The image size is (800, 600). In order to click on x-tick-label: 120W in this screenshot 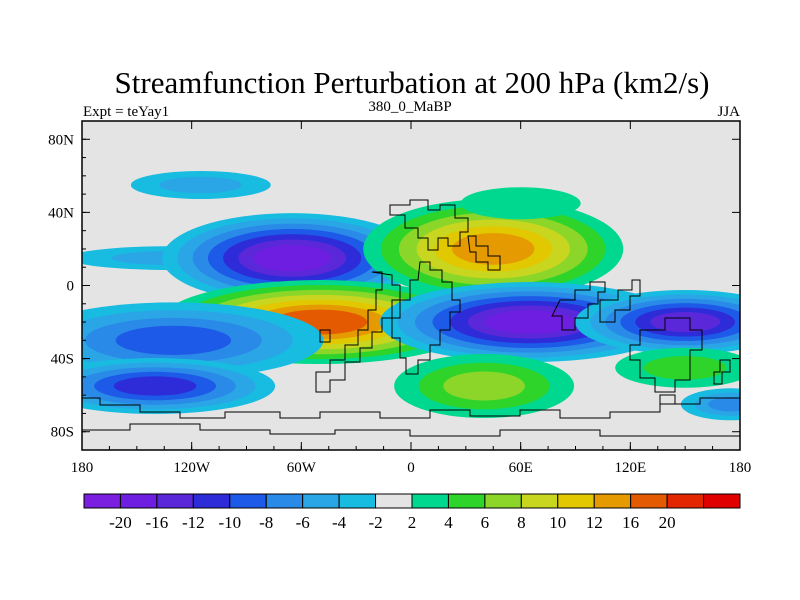, I will do `click(192, 468)`.